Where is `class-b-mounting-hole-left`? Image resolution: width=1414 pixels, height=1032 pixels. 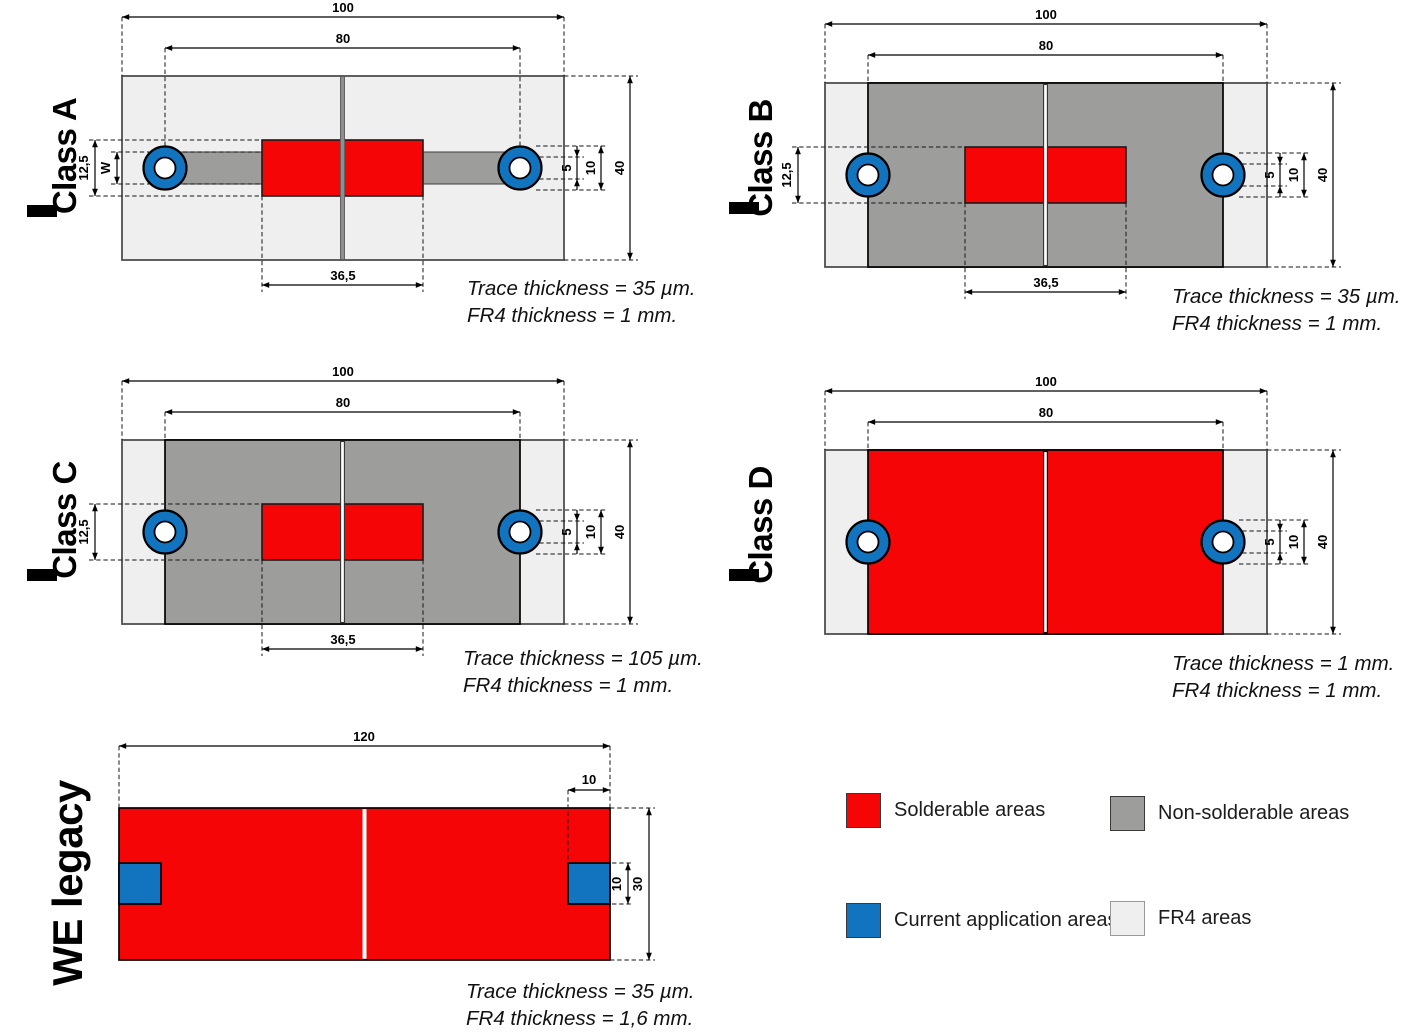
class-b-mounting-hole-left is located at coordinates (868, 175).